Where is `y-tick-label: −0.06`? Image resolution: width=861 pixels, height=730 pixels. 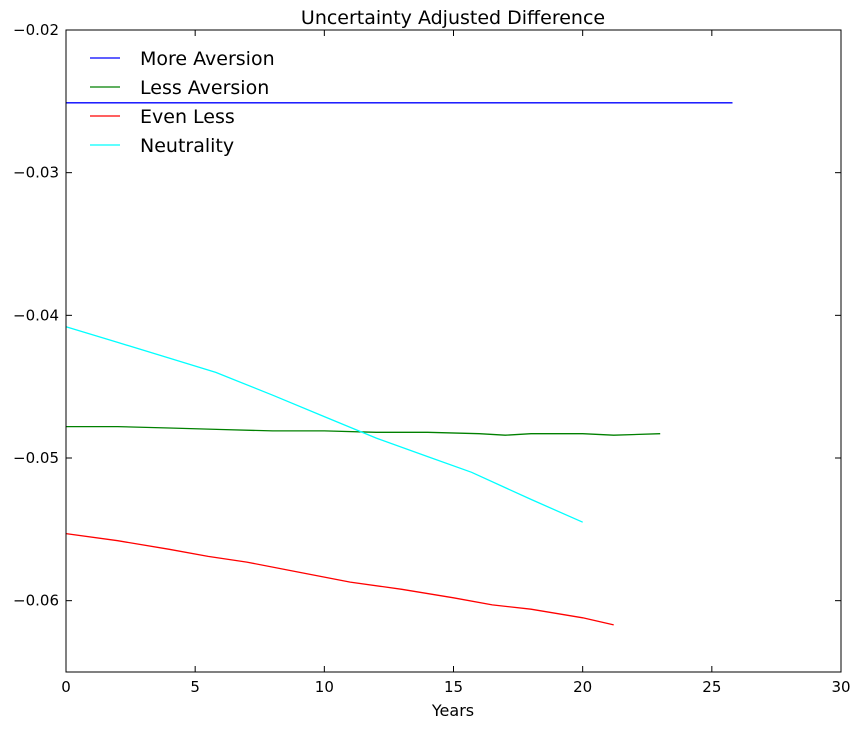
y-tick-label: −0.06 is located at coordinates (36, 601).